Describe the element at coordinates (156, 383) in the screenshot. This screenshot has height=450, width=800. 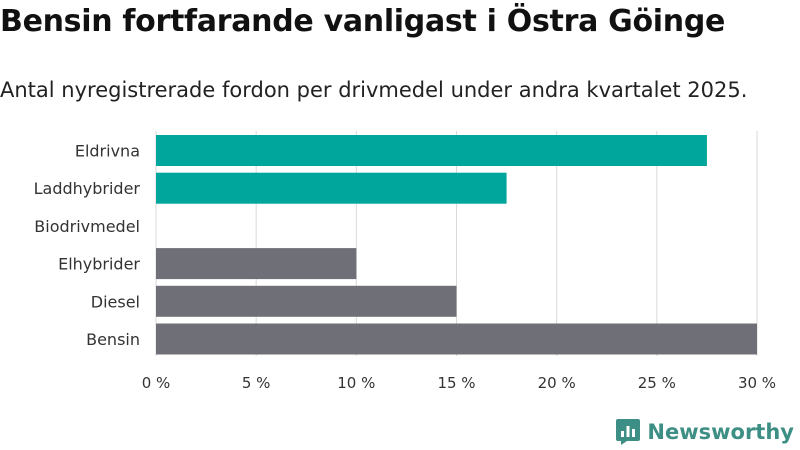
I see `x-tick-label: 0 %` at that location.